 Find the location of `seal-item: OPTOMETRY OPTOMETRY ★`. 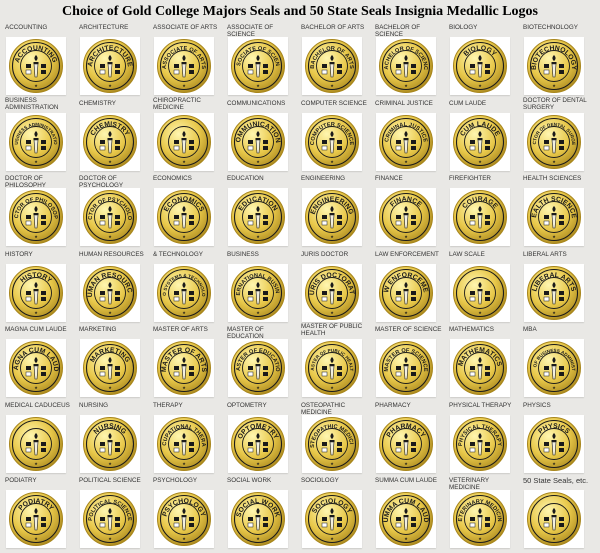

seal-item: OPTOMETRY OPTOMETRY ★ is located at coordinates (263, 440).